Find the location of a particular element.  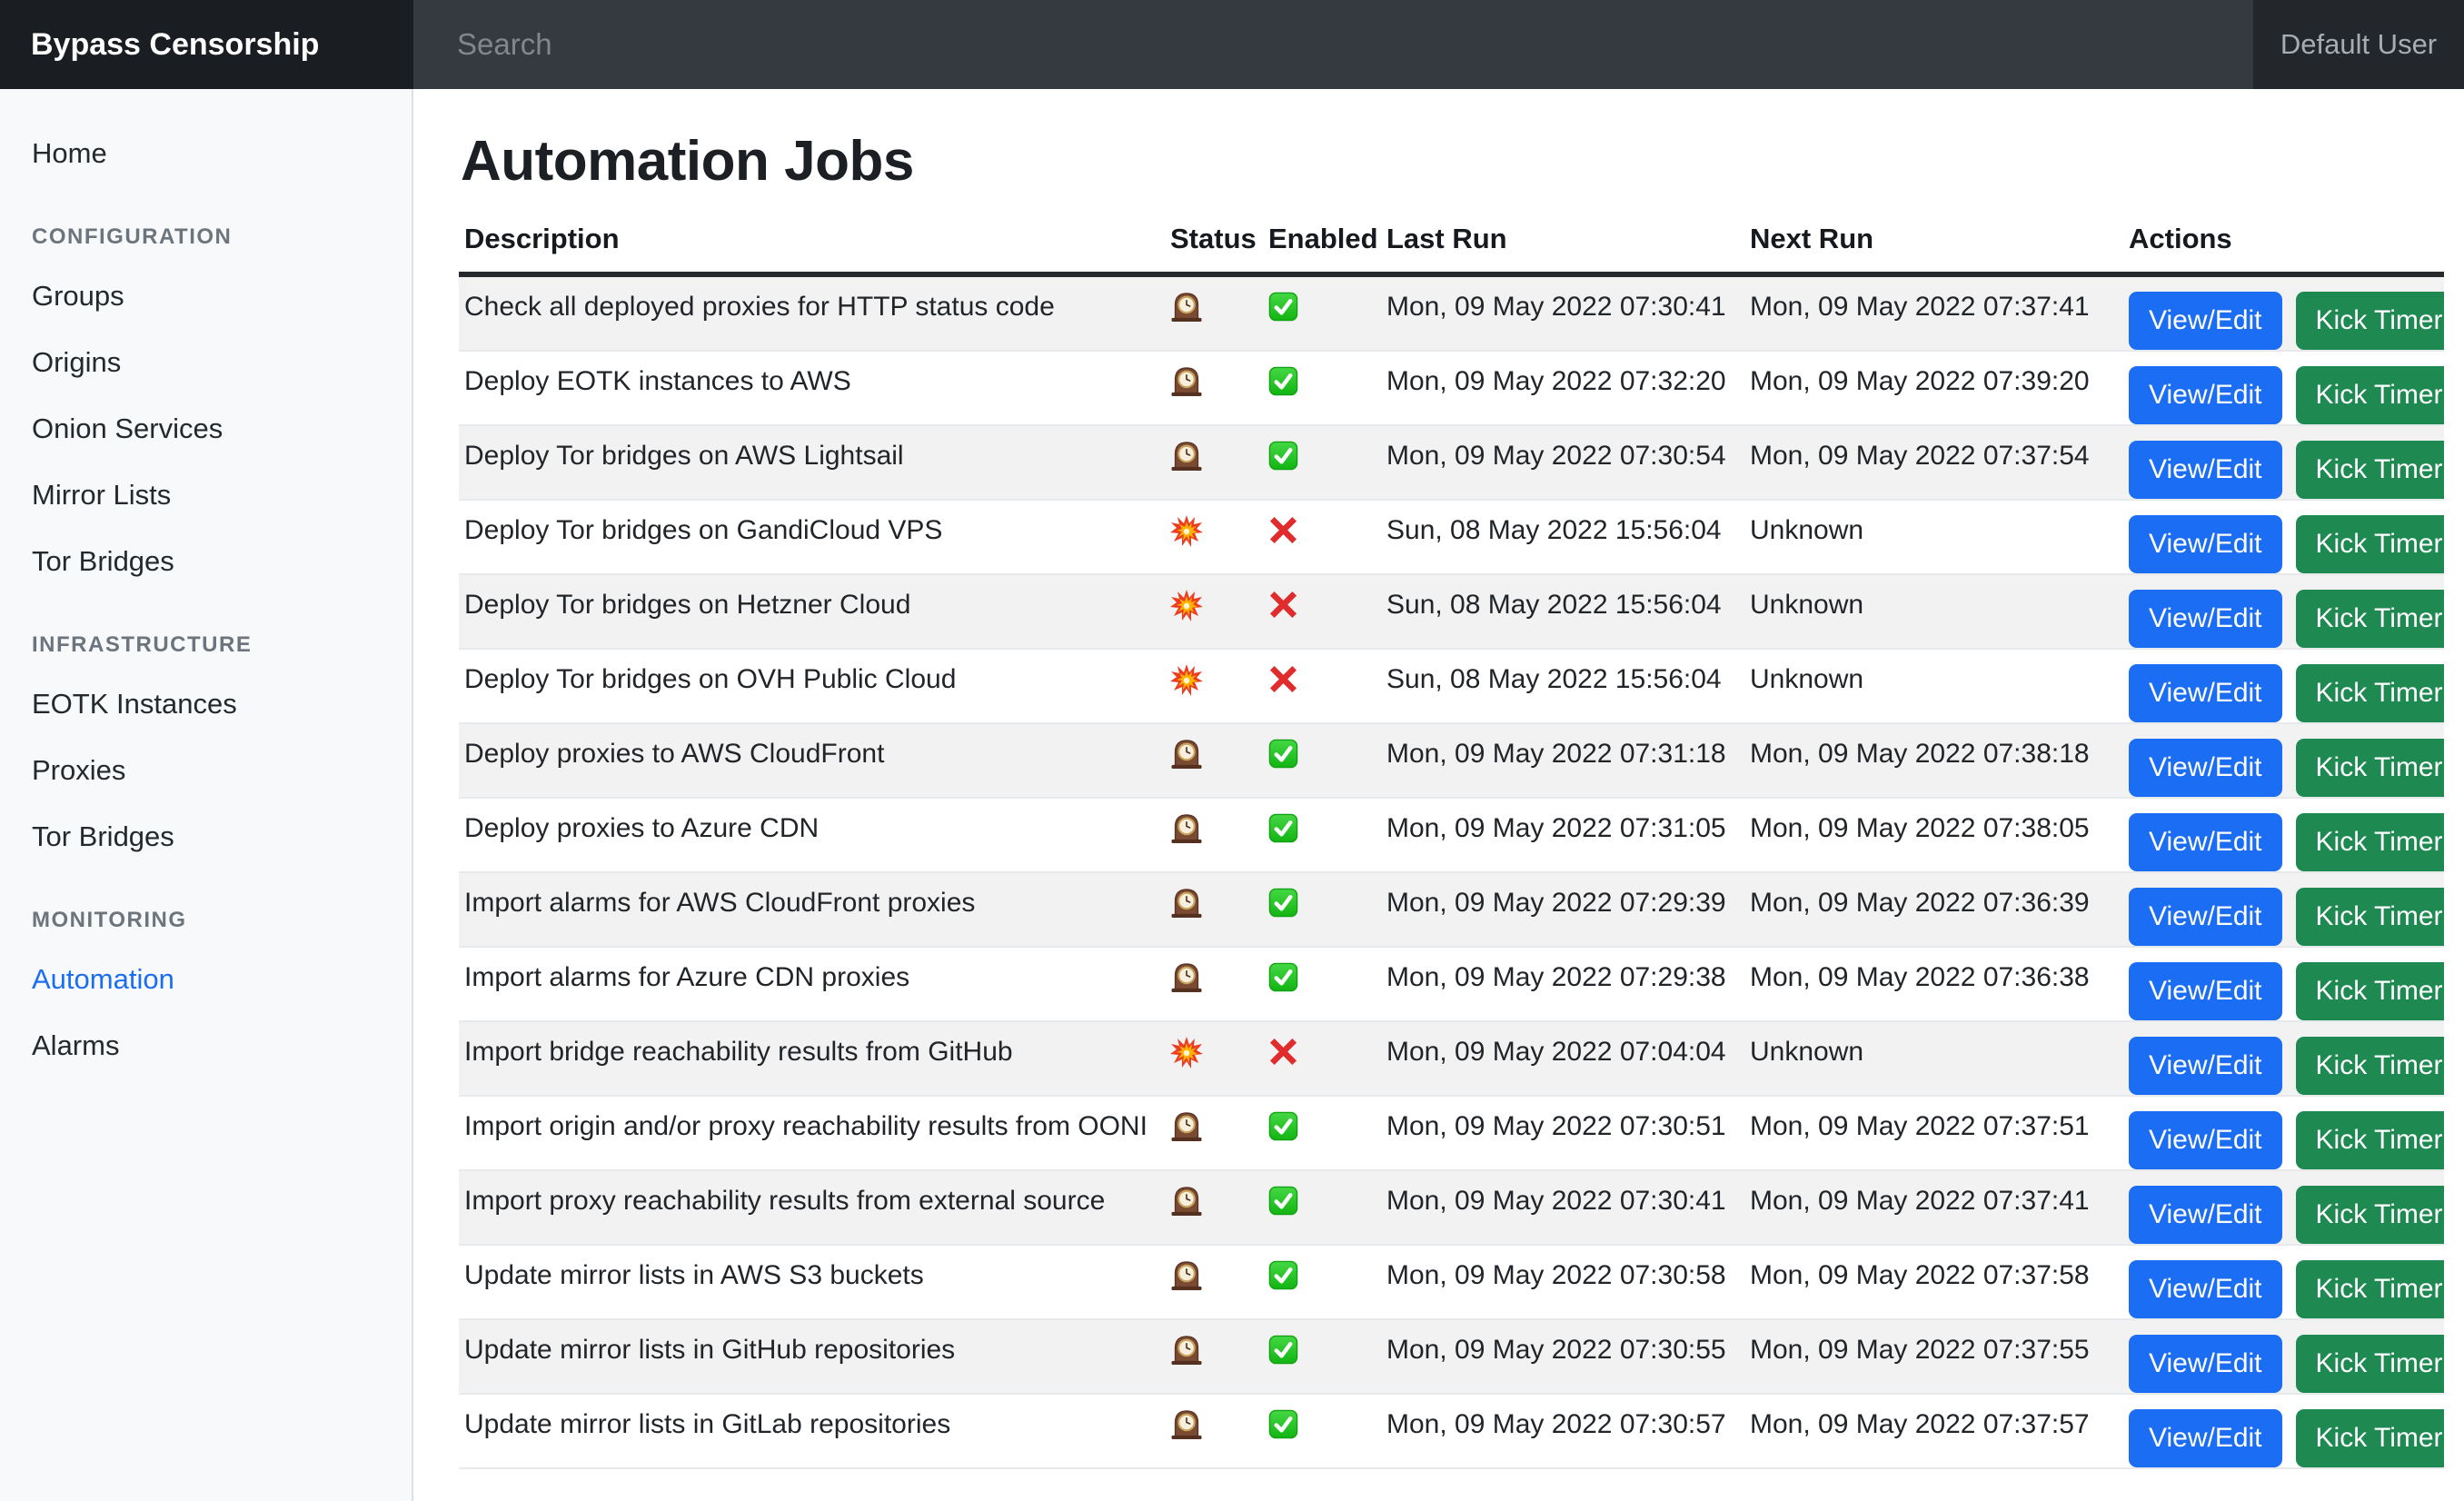

collision-icon is located at coordinates (1186, 606).